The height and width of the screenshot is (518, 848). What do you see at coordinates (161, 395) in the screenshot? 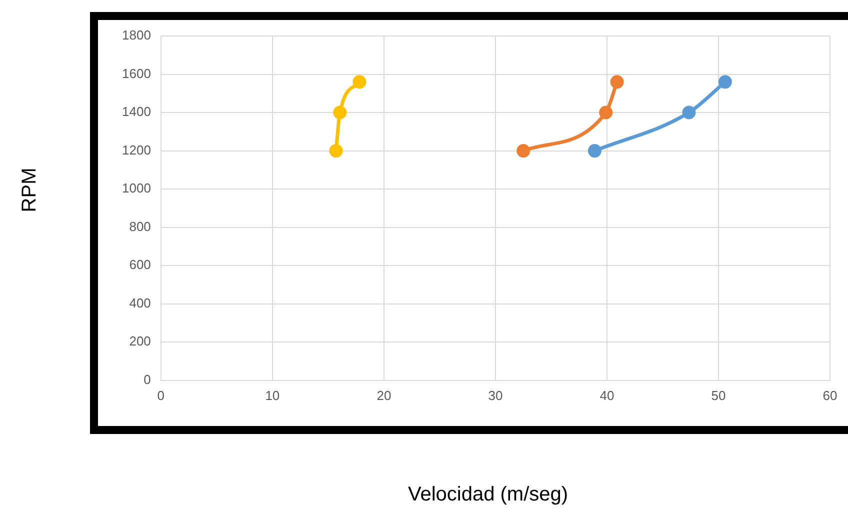
I see `x-tick-label: 0` at bounding box center [161, 395].